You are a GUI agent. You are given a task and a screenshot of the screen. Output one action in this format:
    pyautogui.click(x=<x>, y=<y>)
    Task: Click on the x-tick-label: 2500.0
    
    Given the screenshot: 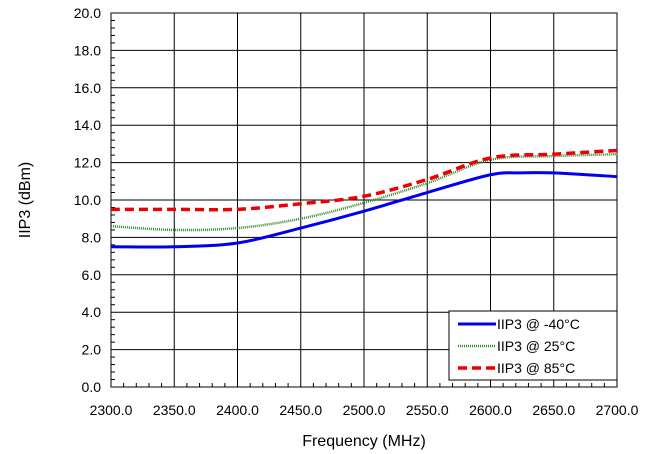 What is the action you would take?
    pyautogui.click(x=364, y=410)
    